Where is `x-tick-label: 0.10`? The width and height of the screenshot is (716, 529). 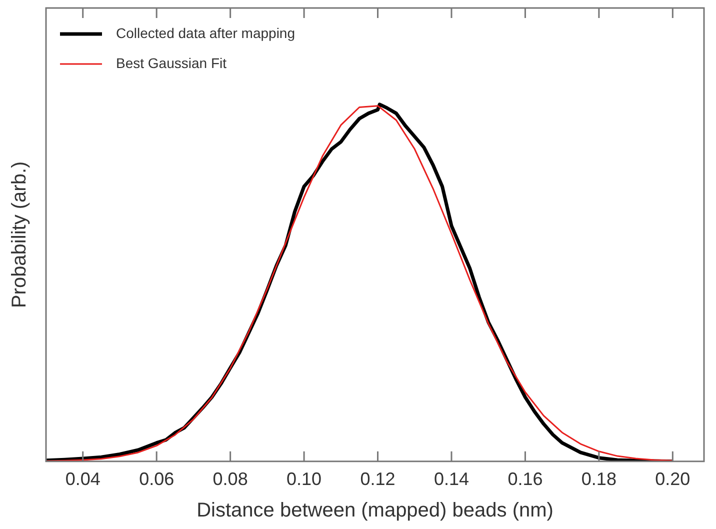 x-tick-label: 0.10 is located at coordinates (304, 479).